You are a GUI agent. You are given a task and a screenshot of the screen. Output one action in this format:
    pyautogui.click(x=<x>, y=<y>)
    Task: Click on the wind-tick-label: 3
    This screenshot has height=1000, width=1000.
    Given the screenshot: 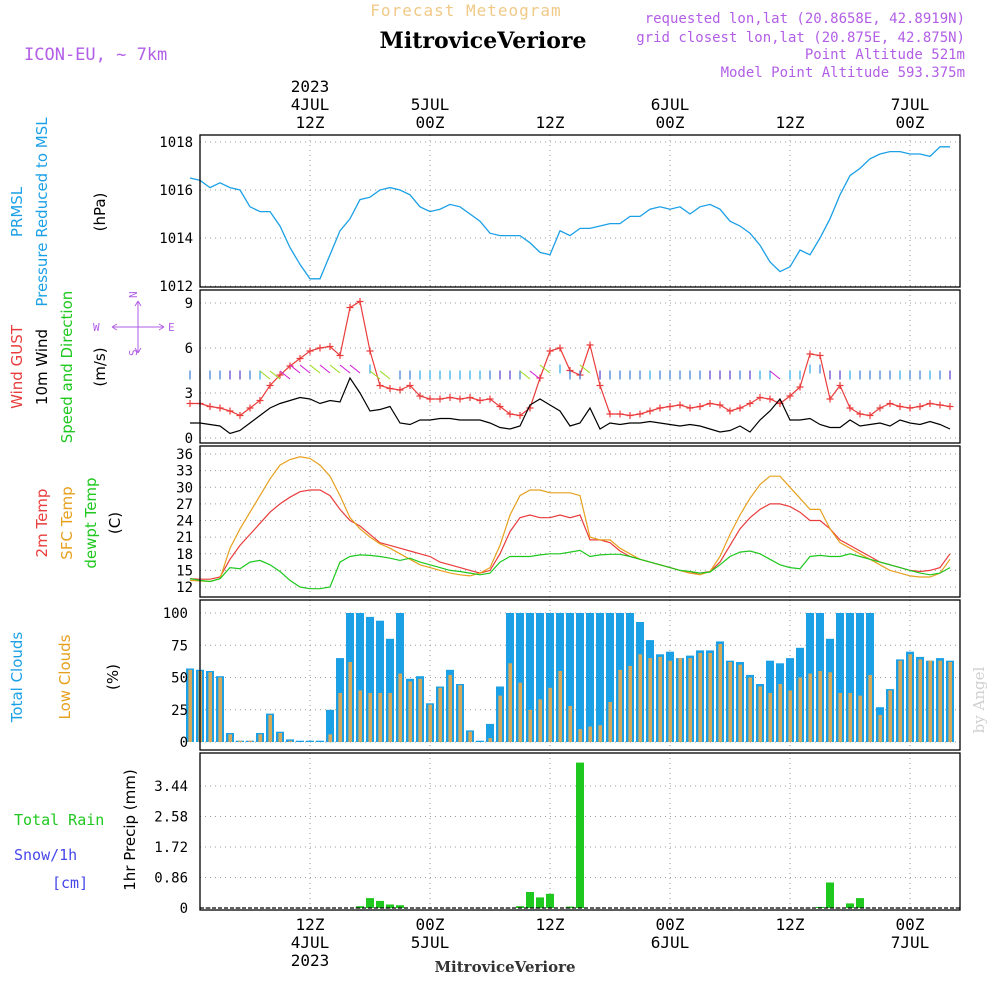 What is the action you would take?
    pyautogui.click(x=189, y=394)
    